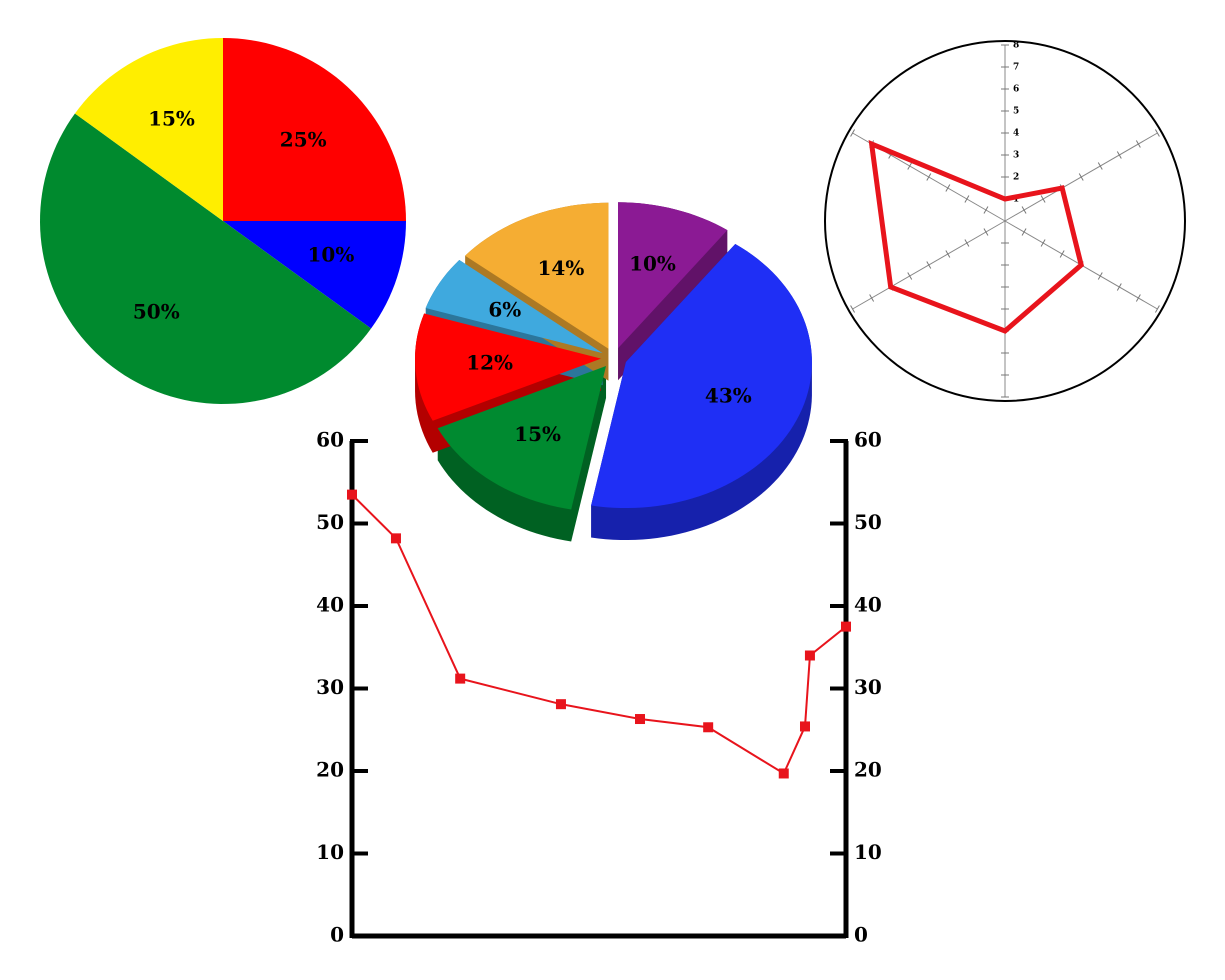  I want to click on y-tick-label: 40, so click(330, 605).